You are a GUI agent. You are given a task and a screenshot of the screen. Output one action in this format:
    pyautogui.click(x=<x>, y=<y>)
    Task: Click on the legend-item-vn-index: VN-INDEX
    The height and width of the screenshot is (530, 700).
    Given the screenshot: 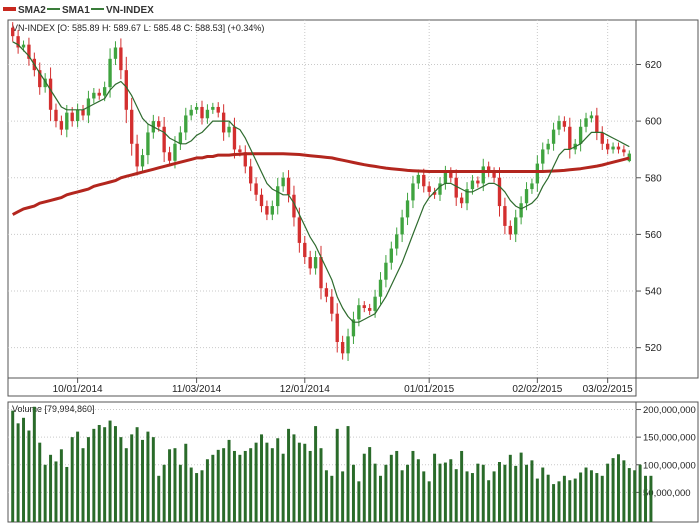 What is the action you would take?
    pyautogui.click(x=122, y=10)
    